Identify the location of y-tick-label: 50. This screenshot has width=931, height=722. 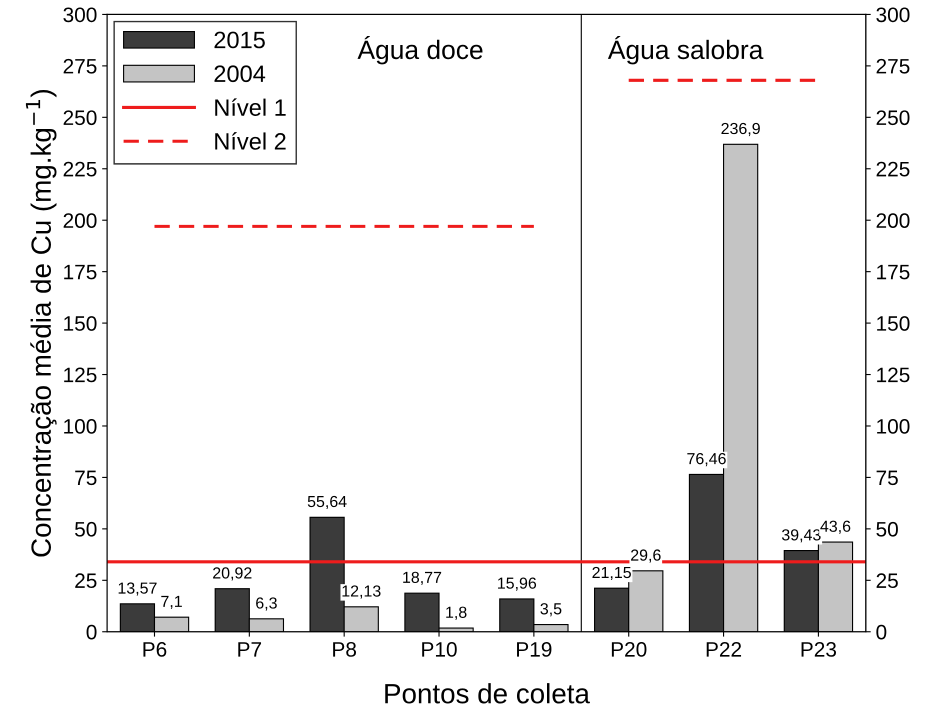
(86, 529).